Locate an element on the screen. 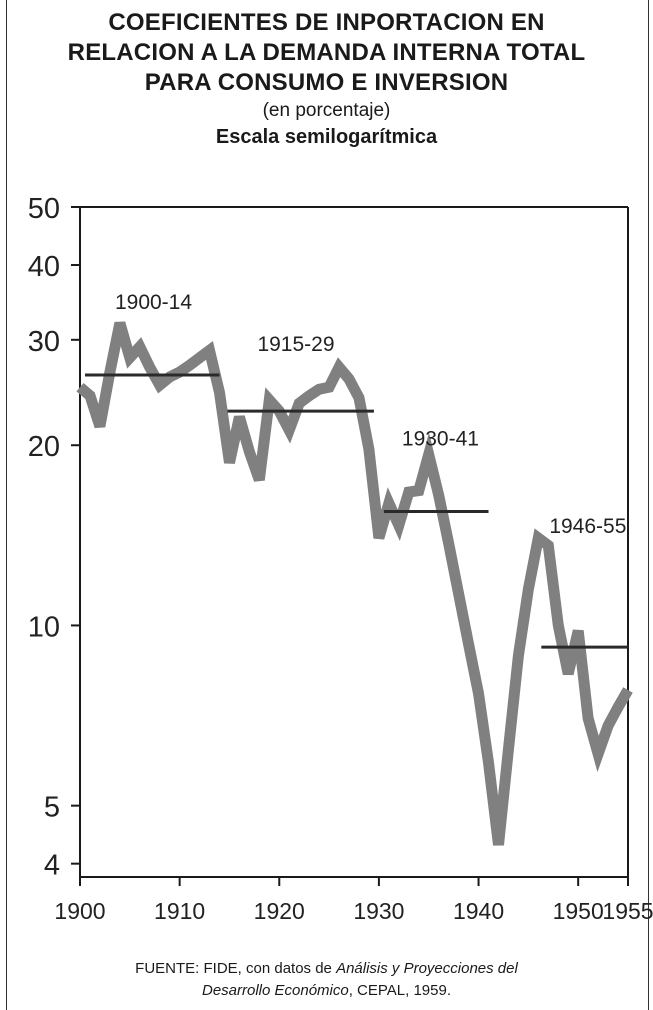 Image resolution: width=653 pixels, height=1010 pixels. chart-subtitle: (en porcentaje) is located at coordinates (326, 110).